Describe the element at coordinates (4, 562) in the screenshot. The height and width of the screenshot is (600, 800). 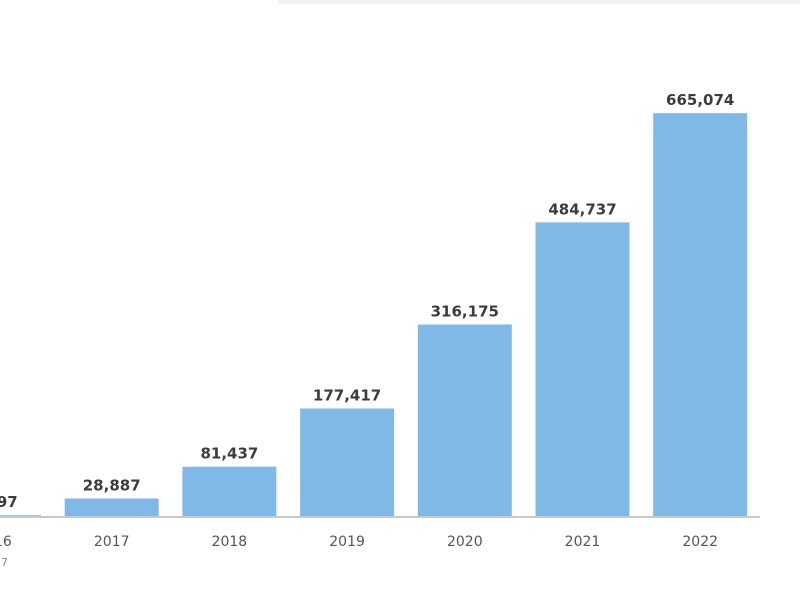
I see `x-tick-sublabel-2016: 2017` at that location.